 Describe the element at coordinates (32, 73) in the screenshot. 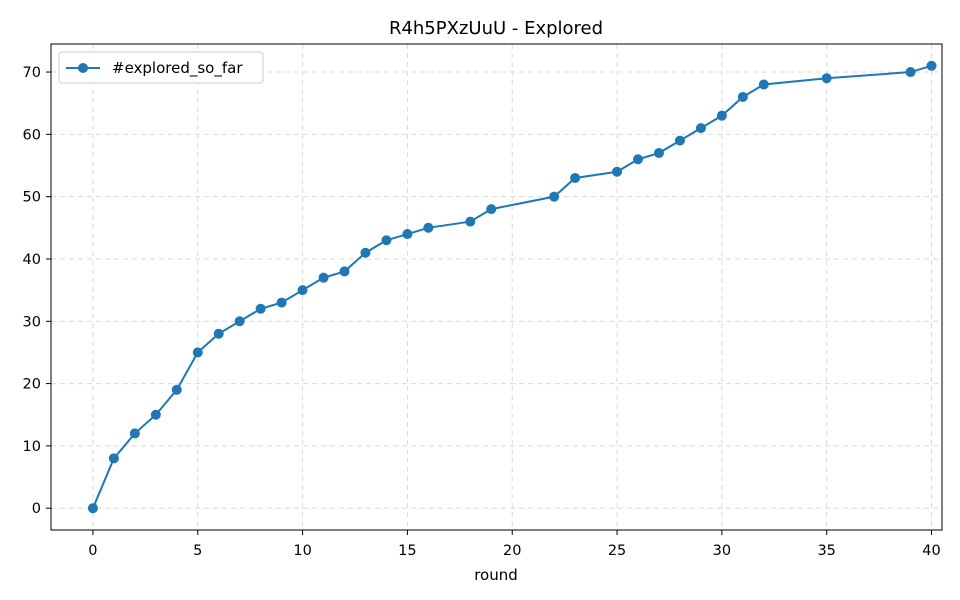

I see `y-tick-label: 70` at that location.